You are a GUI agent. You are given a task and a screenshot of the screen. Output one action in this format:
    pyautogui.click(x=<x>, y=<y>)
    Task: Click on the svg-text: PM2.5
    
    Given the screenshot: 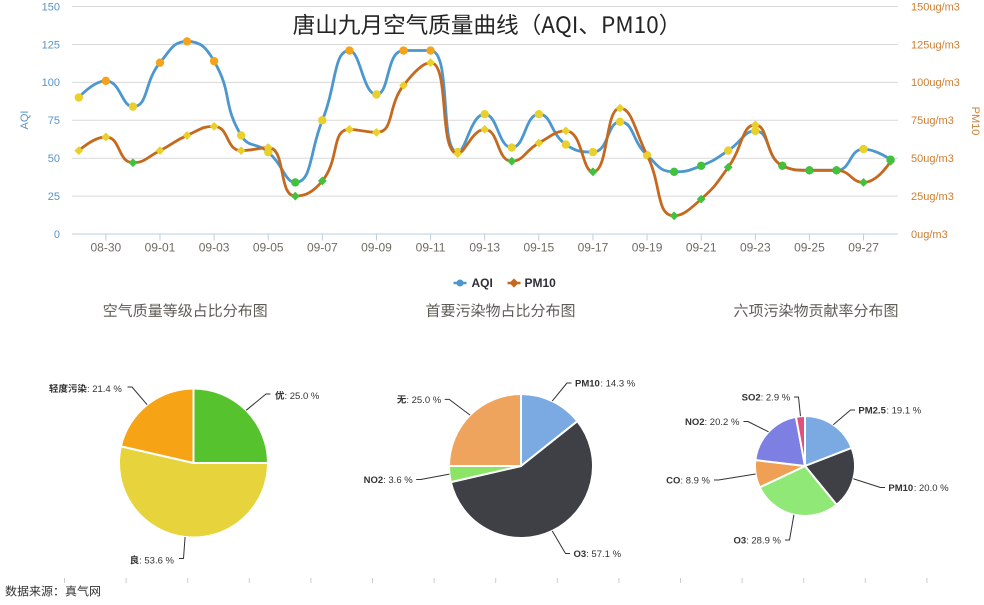 What is the action you would take?
    pyautogui.click(x=872, y=410)
    